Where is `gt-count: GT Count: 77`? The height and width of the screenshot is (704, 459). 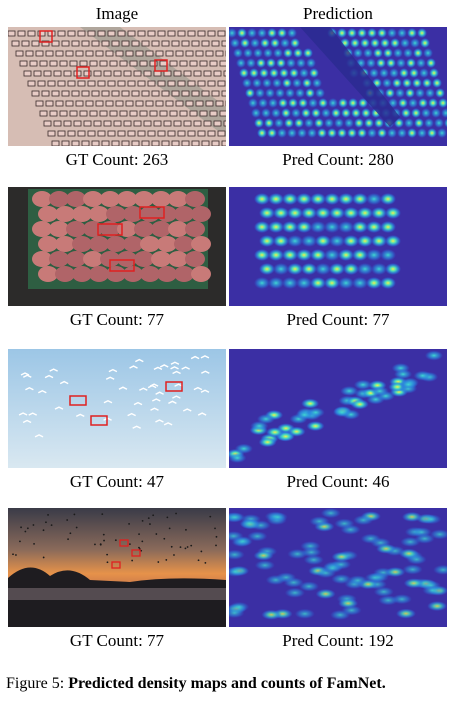
gt-count: GT Count: 77 is located at coordinates (117, 640).